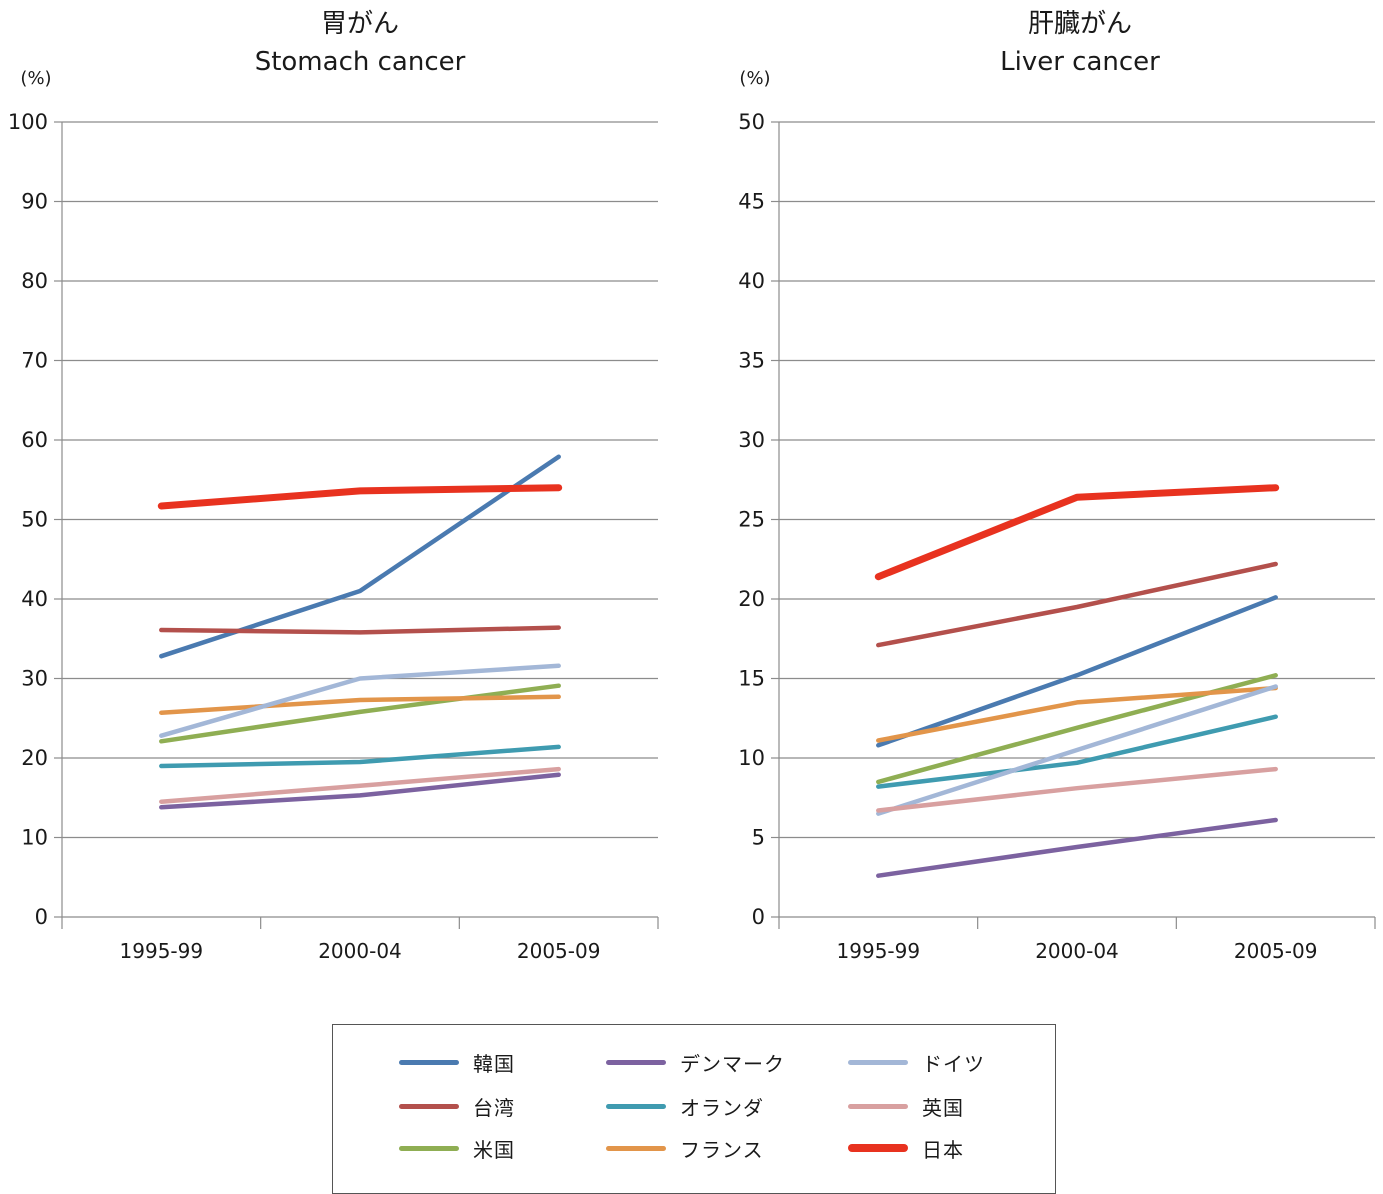 The image size is (1383, 1194). What do you see at coordinates (1276, 951) in the screenshot?
I see `x-tick-label-liver: 2005-09` at bounding box center [1276, 951].